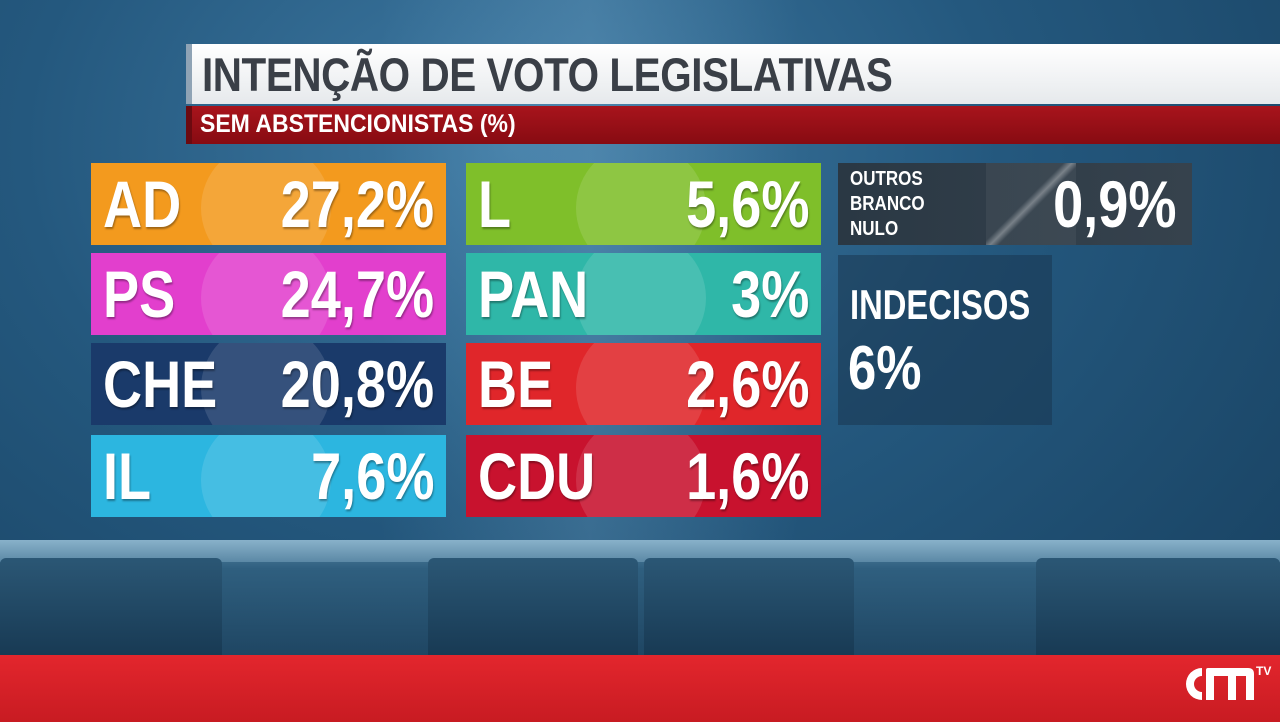  I want to click on footer-bar, so click(640, 688).